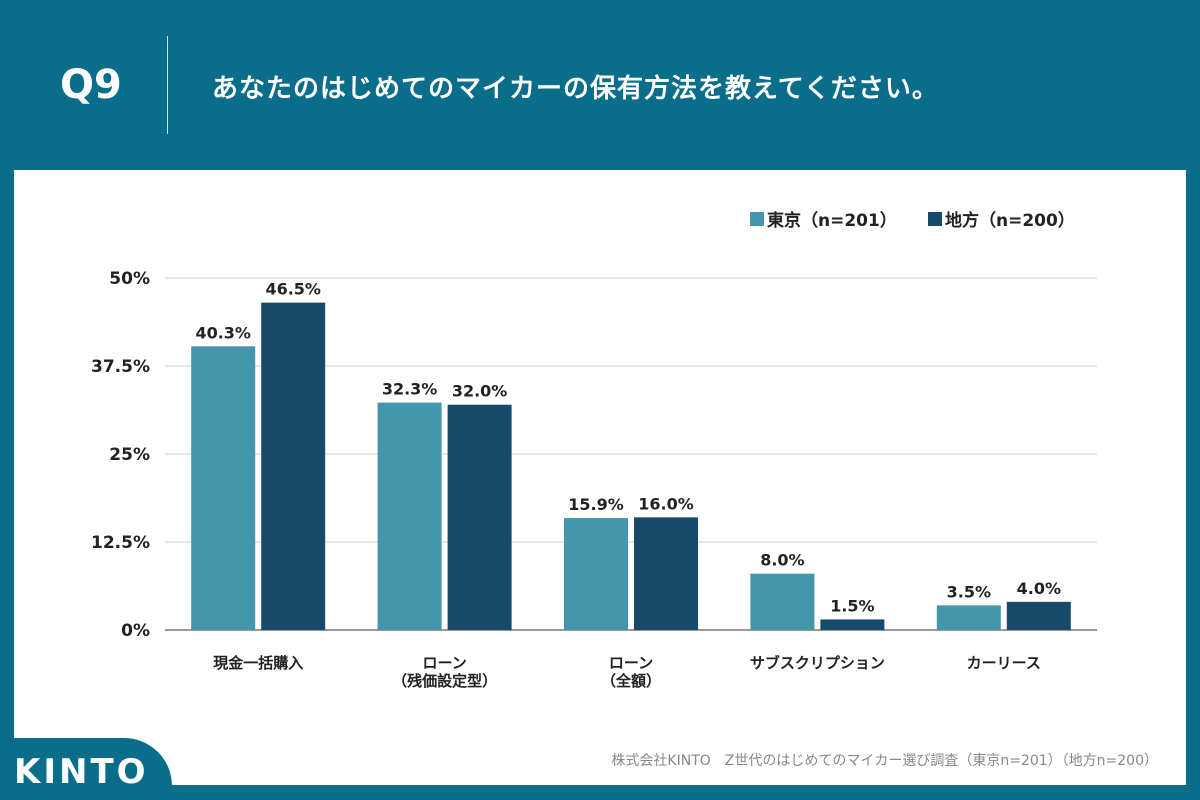  What do you see at coordinates (817, 663) in the screenshot?
I see `x-tick-label: サブスクリプション` at bounding box center [817, 663].